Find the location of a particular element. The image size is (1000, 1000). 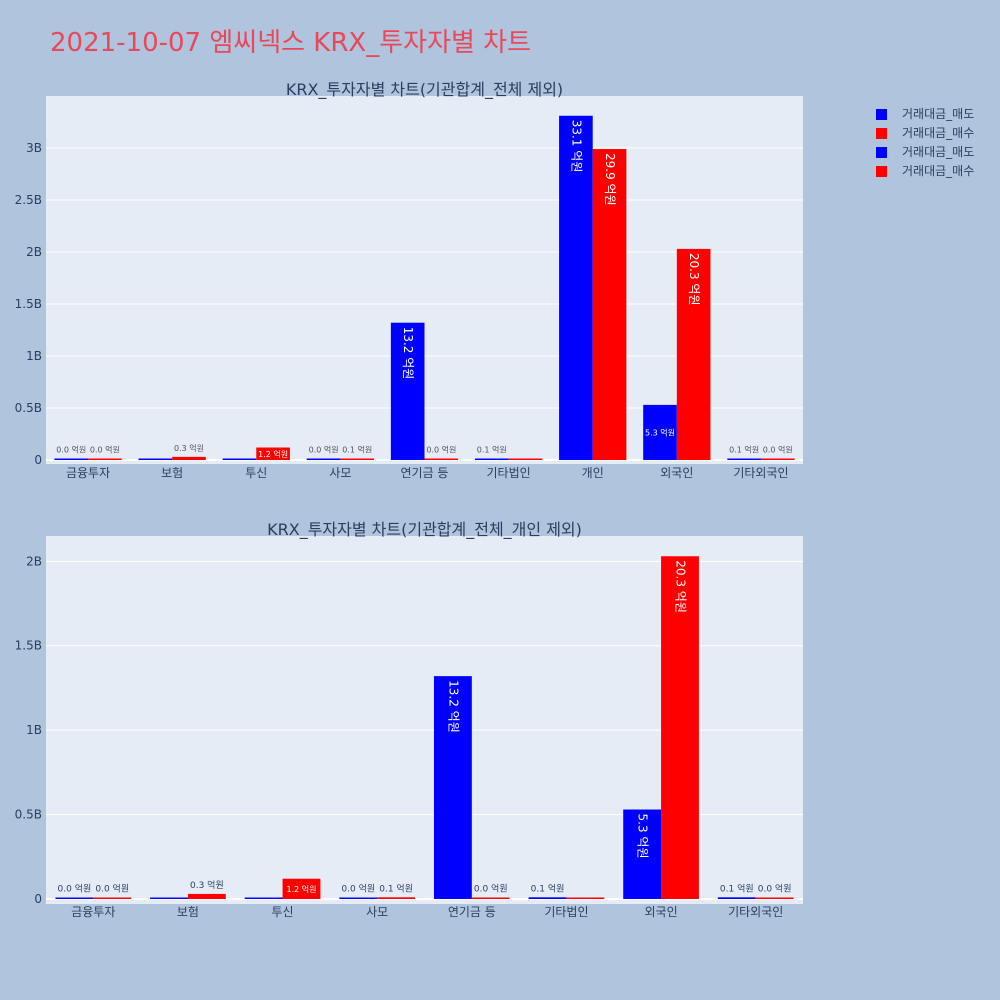

chart-title: KRX_투자자별 차트(기관합계_전체 제외) is located at coordinates (424, 90).